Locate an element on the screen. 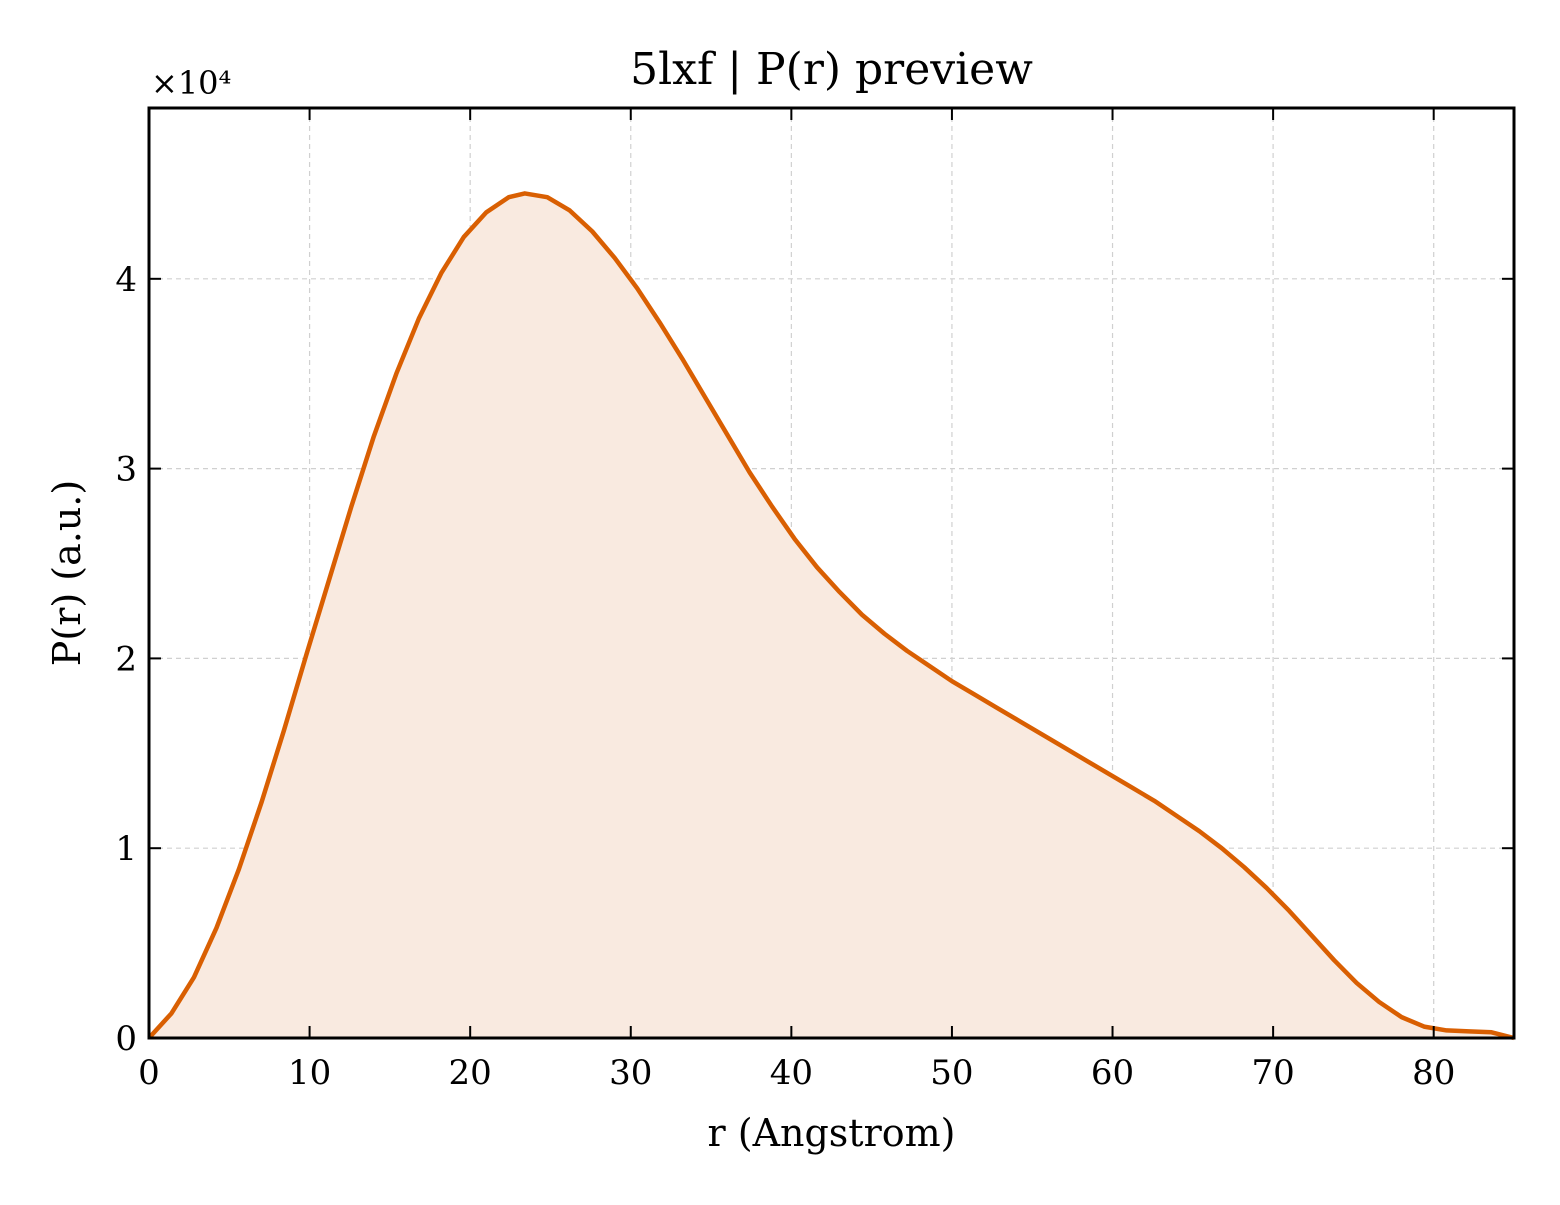 This screenshot has width=1560, height=1205. y-axis-label: P(r) (a.u.) is located at coordinates (67, 573).